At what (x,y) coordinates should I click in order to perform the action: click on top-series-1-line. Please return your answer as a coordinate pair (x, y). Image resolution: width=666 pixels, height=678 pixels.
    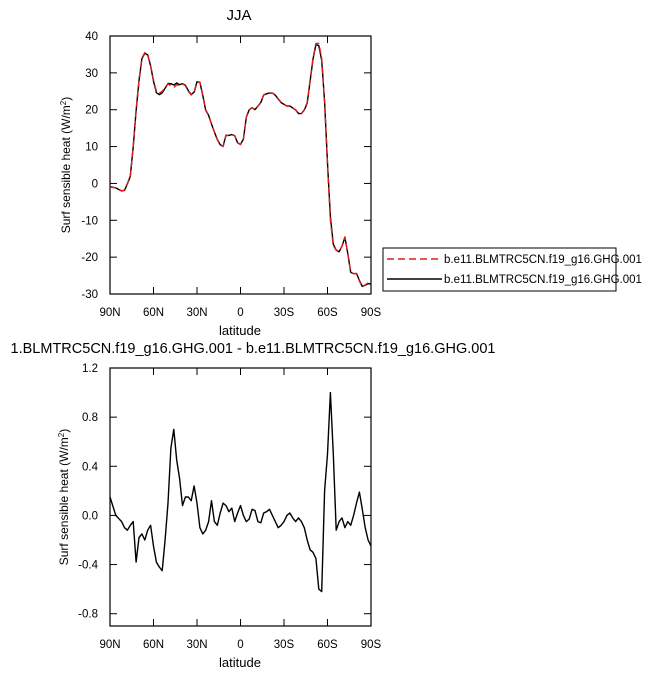
    Looking at the image, I should click on (240, 165).